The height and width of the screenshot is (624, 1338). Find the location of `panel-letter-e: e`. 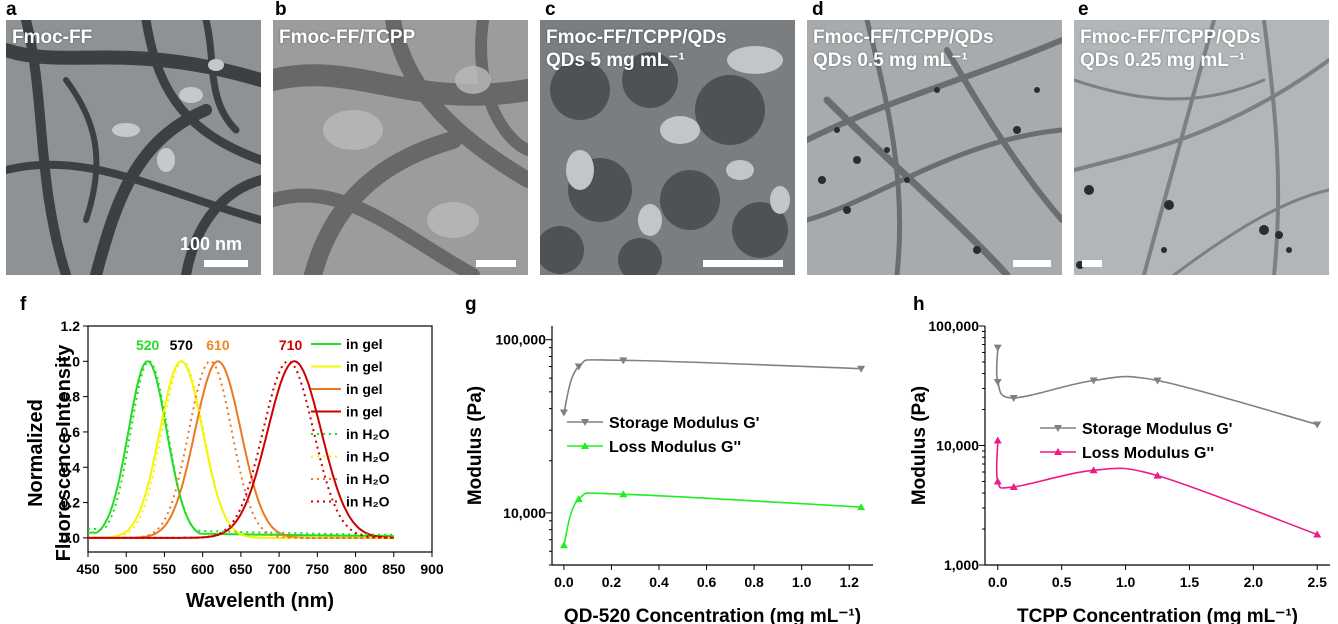

panel-letter-e: e is located at coordinates (1083, 10).